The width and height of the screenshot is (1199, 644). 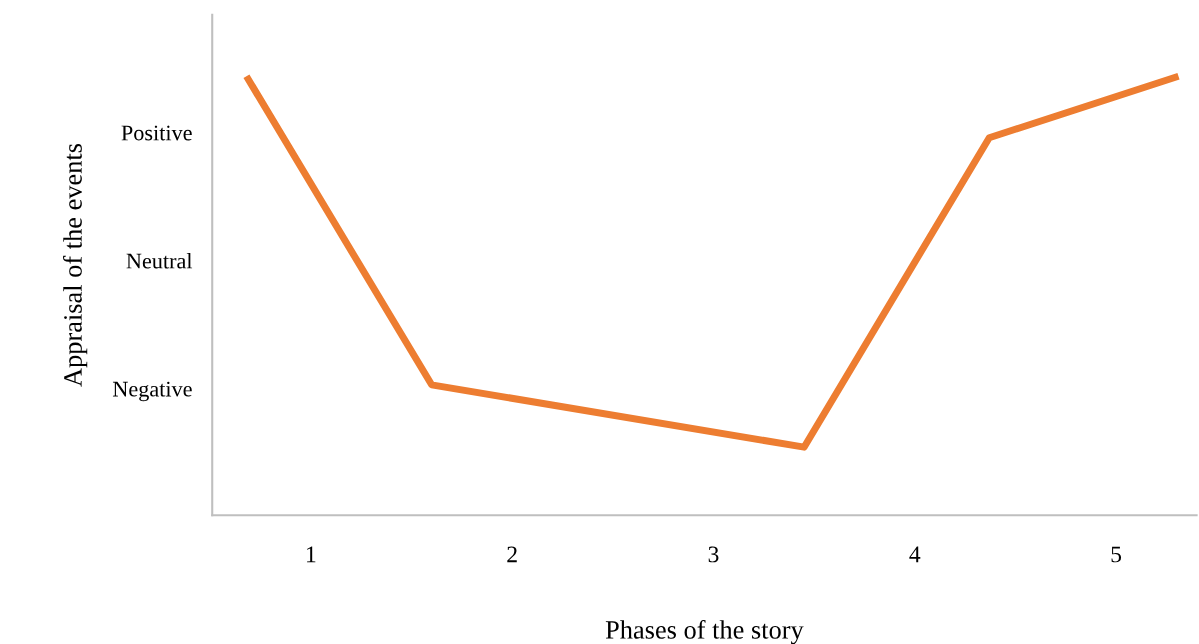 I want to click on x-tick-label: 2, so click(x=512, y=554).